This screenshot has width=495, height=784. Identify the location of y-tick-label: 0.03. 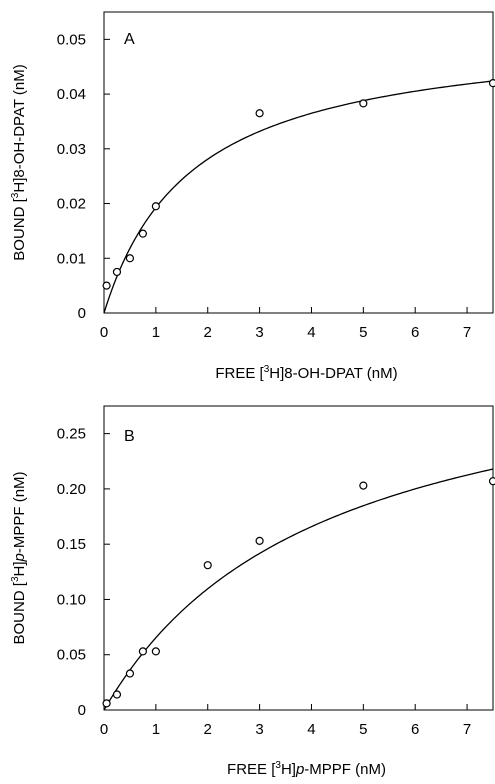
(71, 149).